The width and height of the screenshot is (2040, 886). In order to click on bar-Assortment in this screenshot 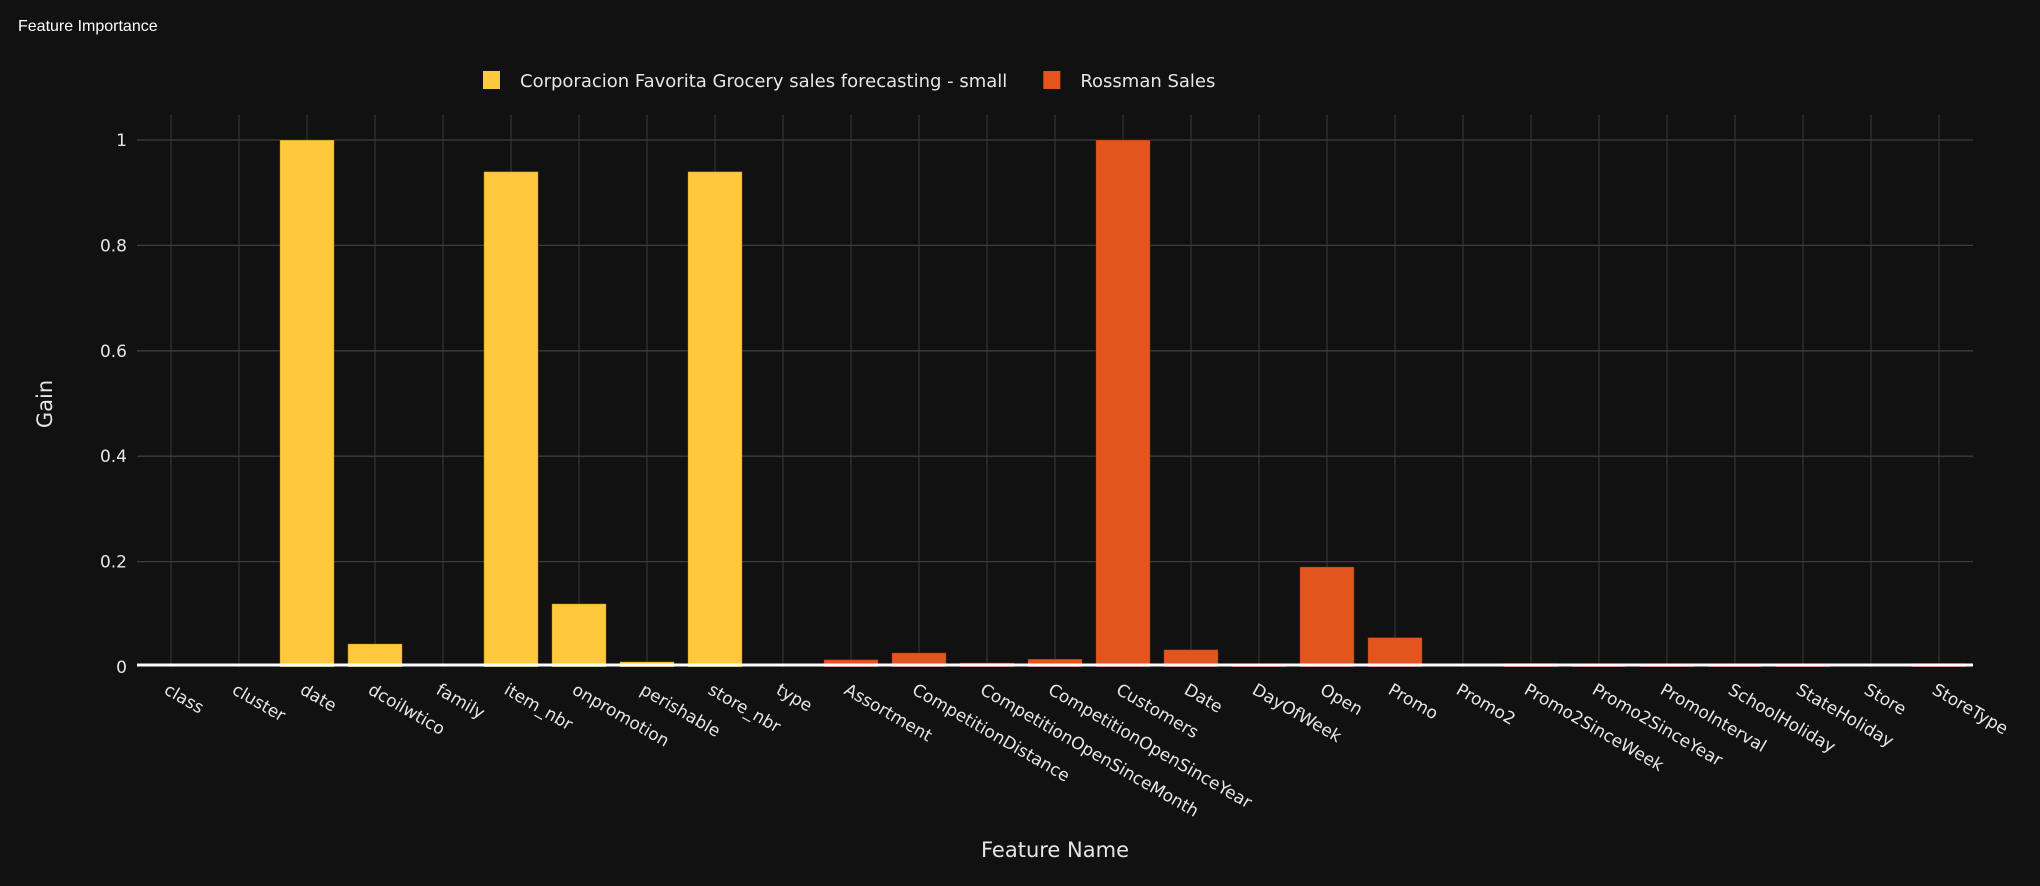, I will do `click(851, 663)`.